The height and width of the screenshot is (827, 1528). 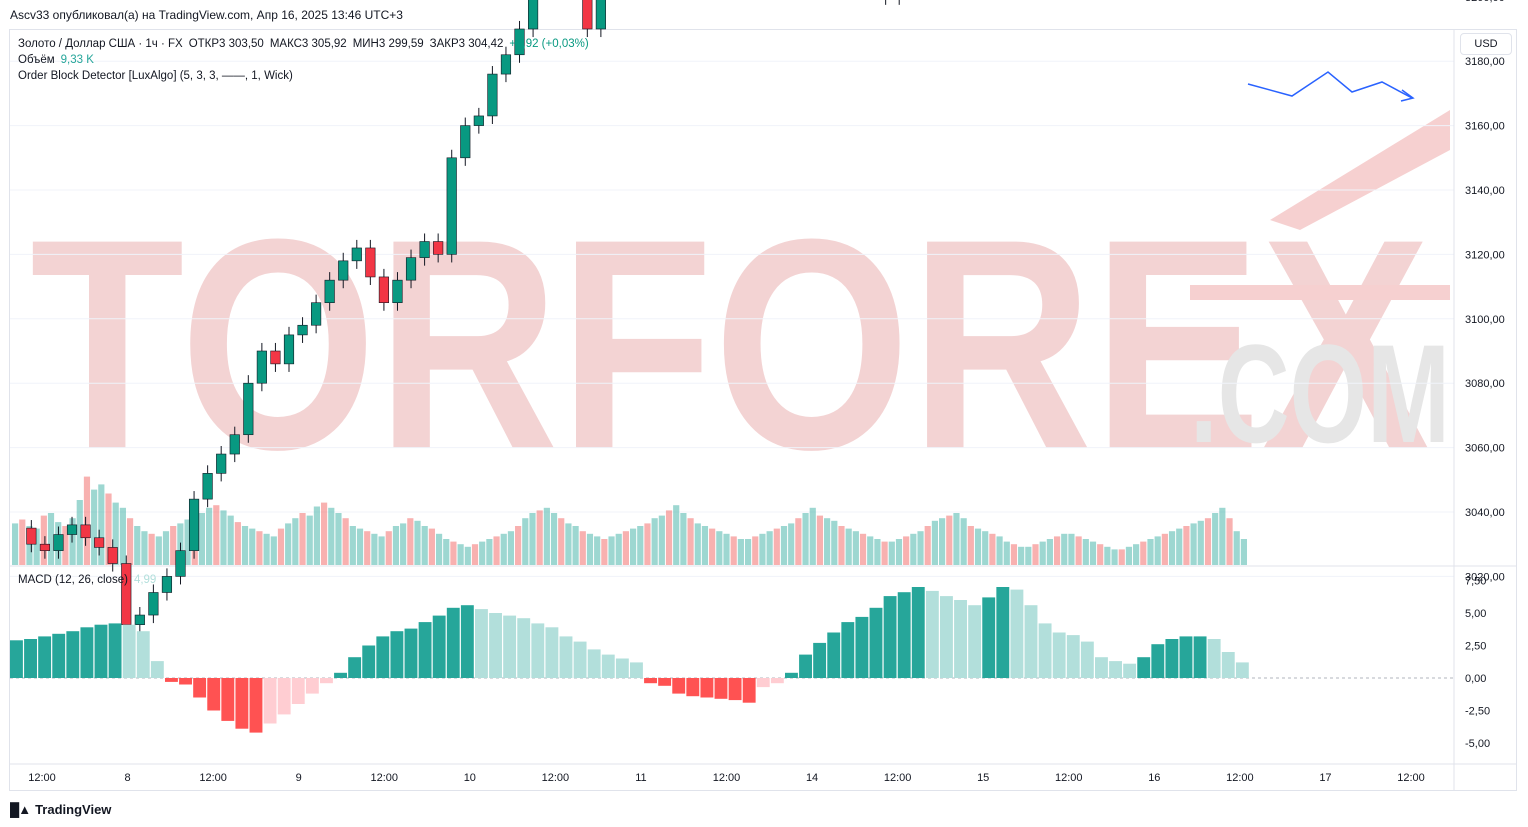 I want to click on macd-legend: MACD (12, 26, close) 4,99, so click(x=87, y=580).